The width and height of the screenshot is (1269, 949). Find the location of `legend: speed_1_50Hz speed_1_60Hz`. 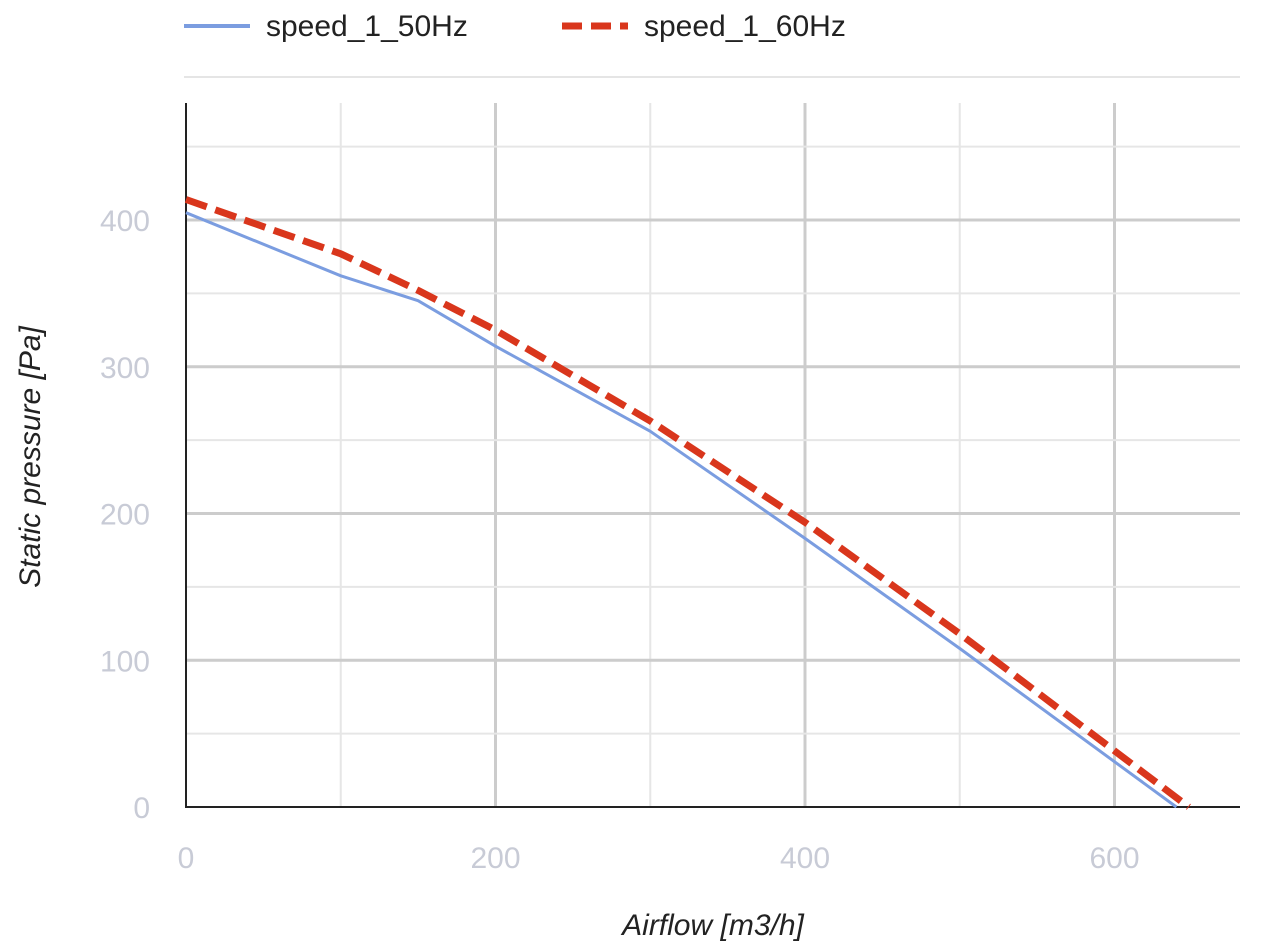

legend: speed_1_50Hz speed_1_60Hz is located at coordinates (712, 44).